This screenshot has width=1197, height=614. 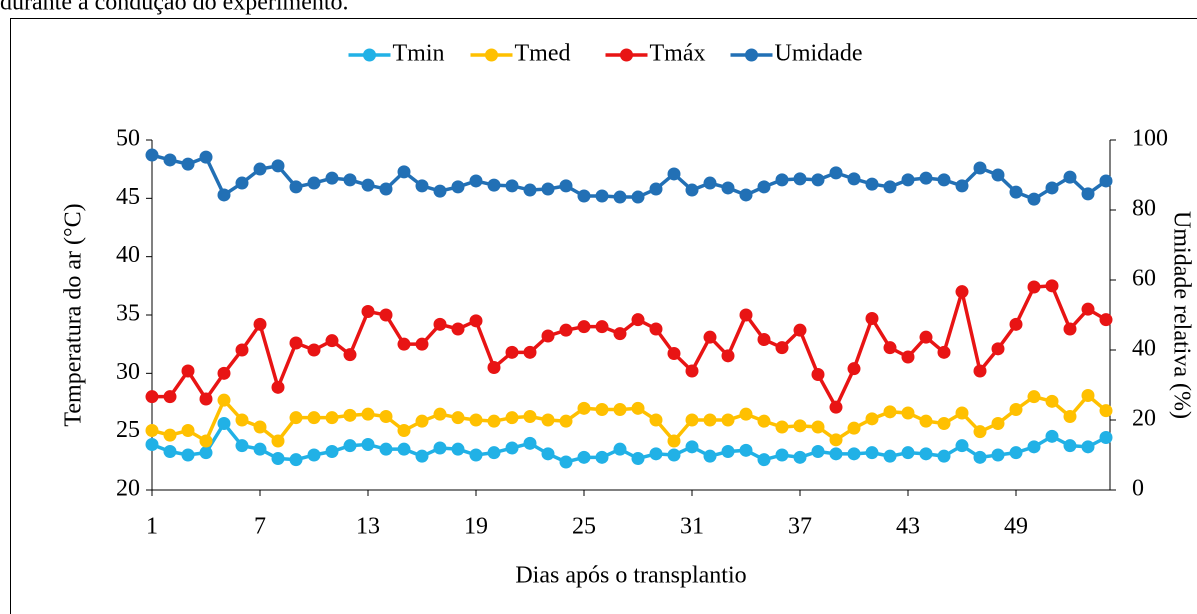 I want to click on x-tick-label: 25, so click(x=584, y=527).